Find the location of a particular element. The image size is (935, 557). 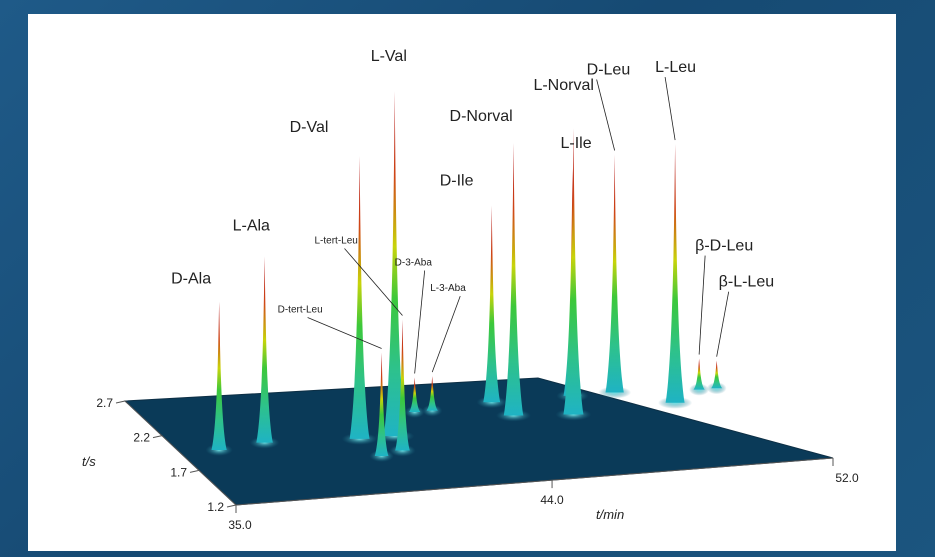

peak-label: D-3-Aba is located at coordinates (414, 263).